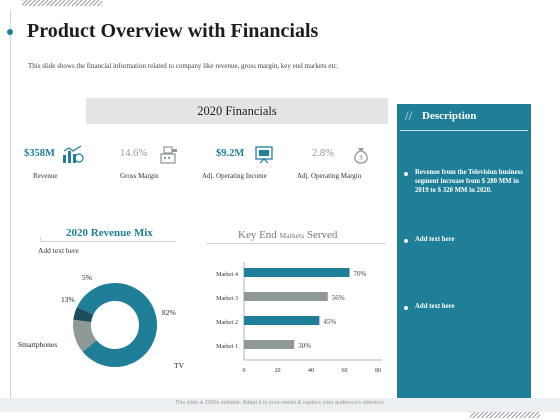 Image resolution: width=560 pixels, height=420 pixels. I want to click on money-chart-icon, so click(73, 155).